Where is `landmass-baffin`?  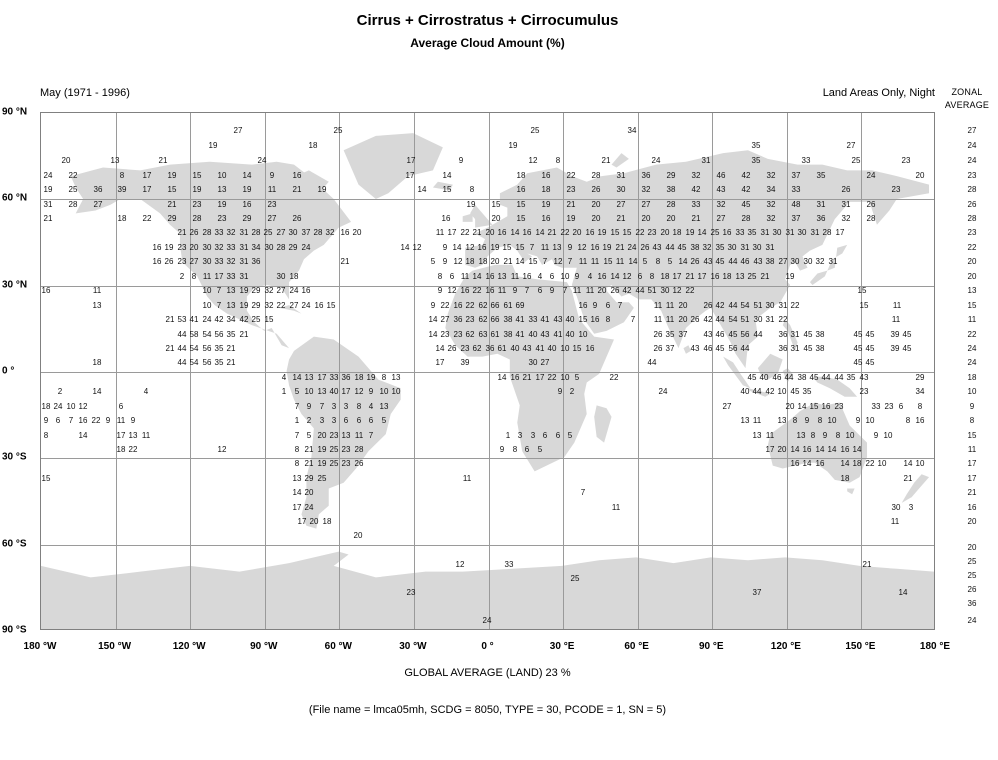
landmass-baffin is located at coordinates (309, 182).